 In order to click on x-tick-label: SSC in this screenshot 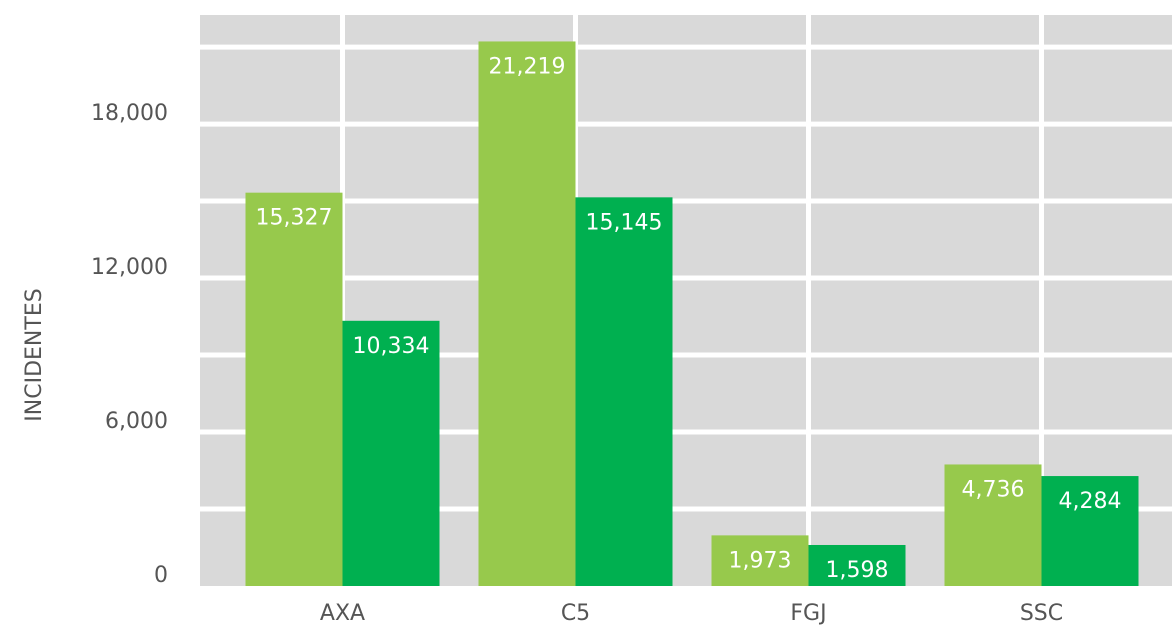, I will do `click(1041, 613)`.